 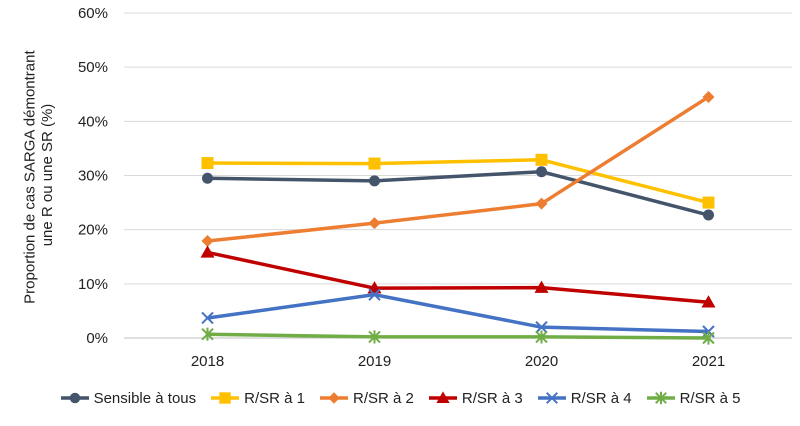 I want to click on y-axis-label-line-2: une R ou une SR (%), so click(x=47, y=175).